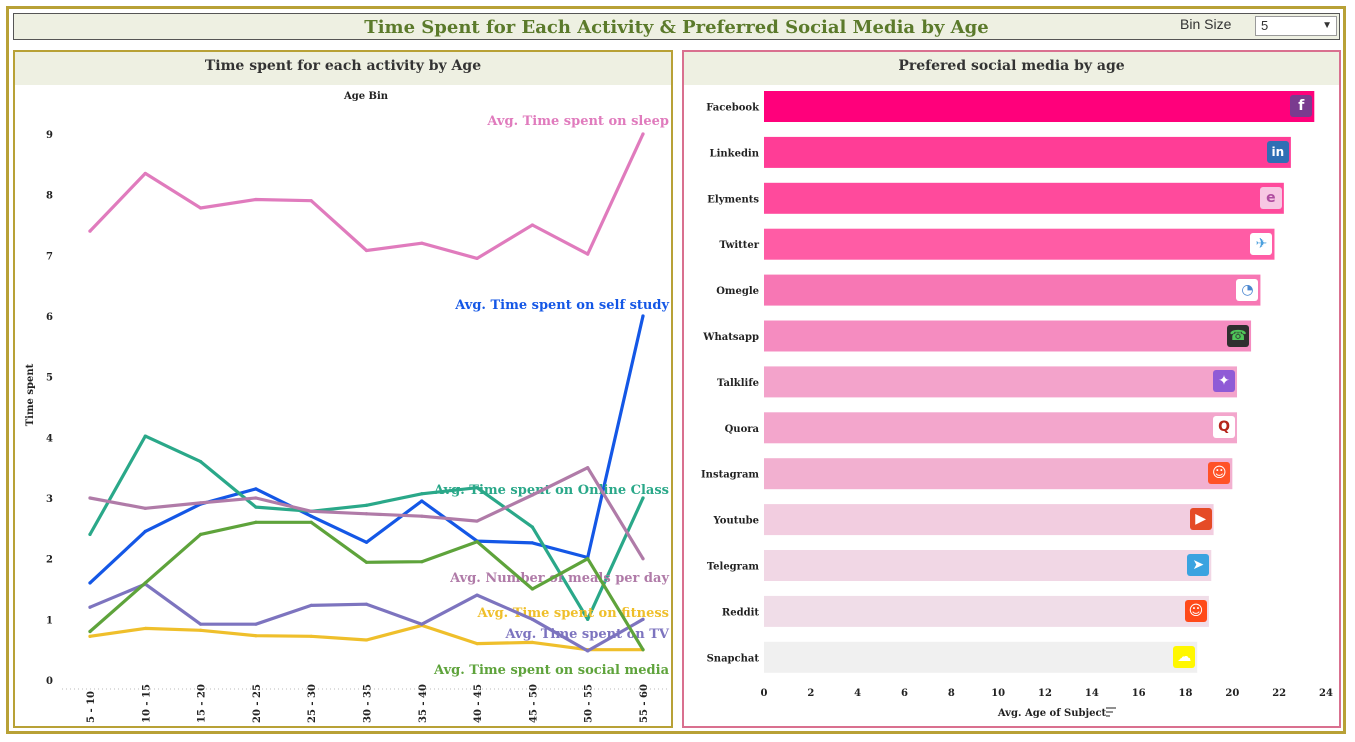 The width and height of the screenshot is (1355, 742). Describe the element at coordinates (368, 703) in the screenshot. I see `x-tick-label: 30 - 35` at that location.